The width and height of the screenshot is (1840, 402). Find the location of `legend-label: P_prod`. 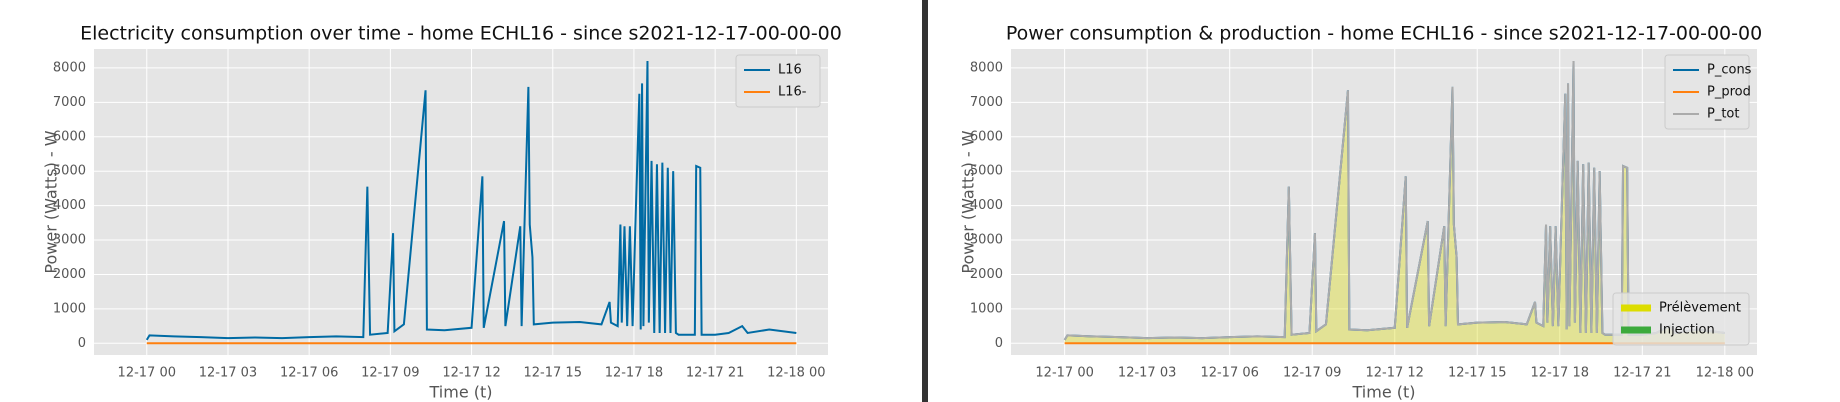

legend-label: P_prod is located at coordinates (1729, 92).